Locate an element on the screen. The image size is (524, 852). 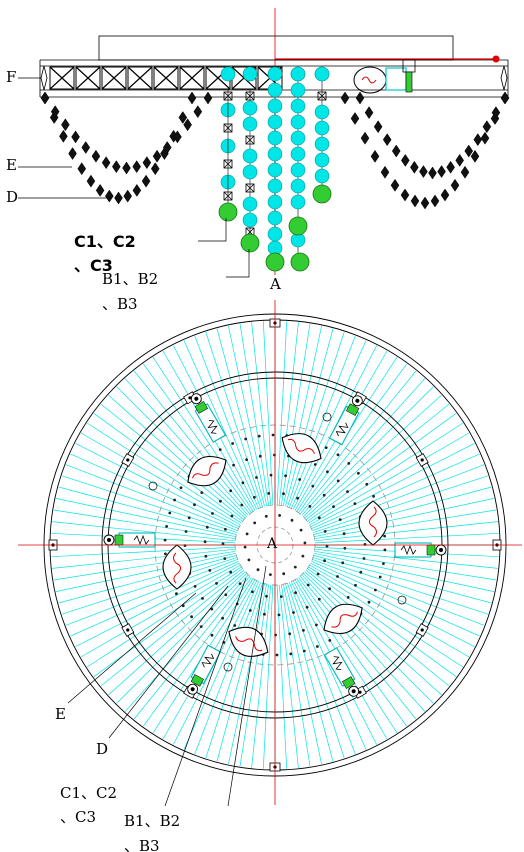
truss-cell is located at coordinates (88, 78).